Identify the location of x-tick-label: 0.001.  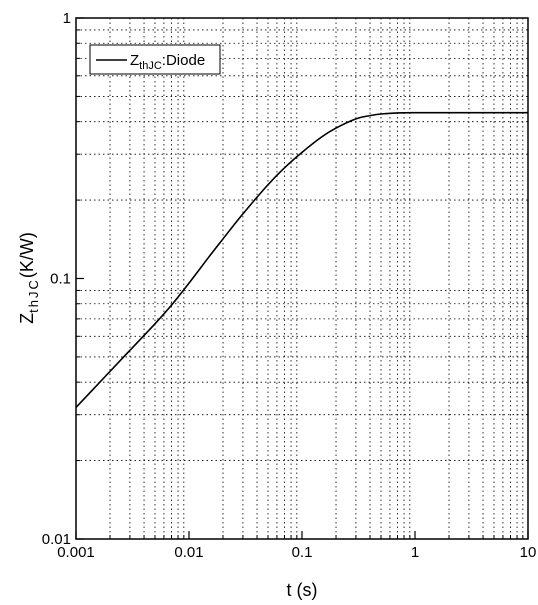
(76, 552).